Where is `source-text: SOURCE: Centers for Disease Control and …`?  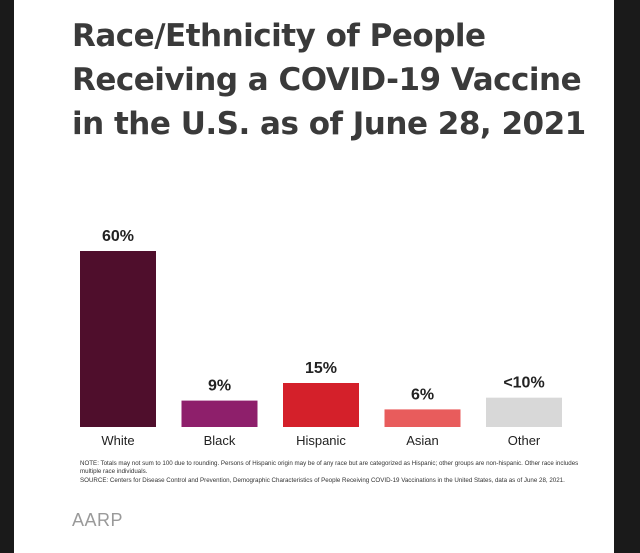 source-text: SOURCE: Centers for Disease Control and … is located at coordinates (322, 480).